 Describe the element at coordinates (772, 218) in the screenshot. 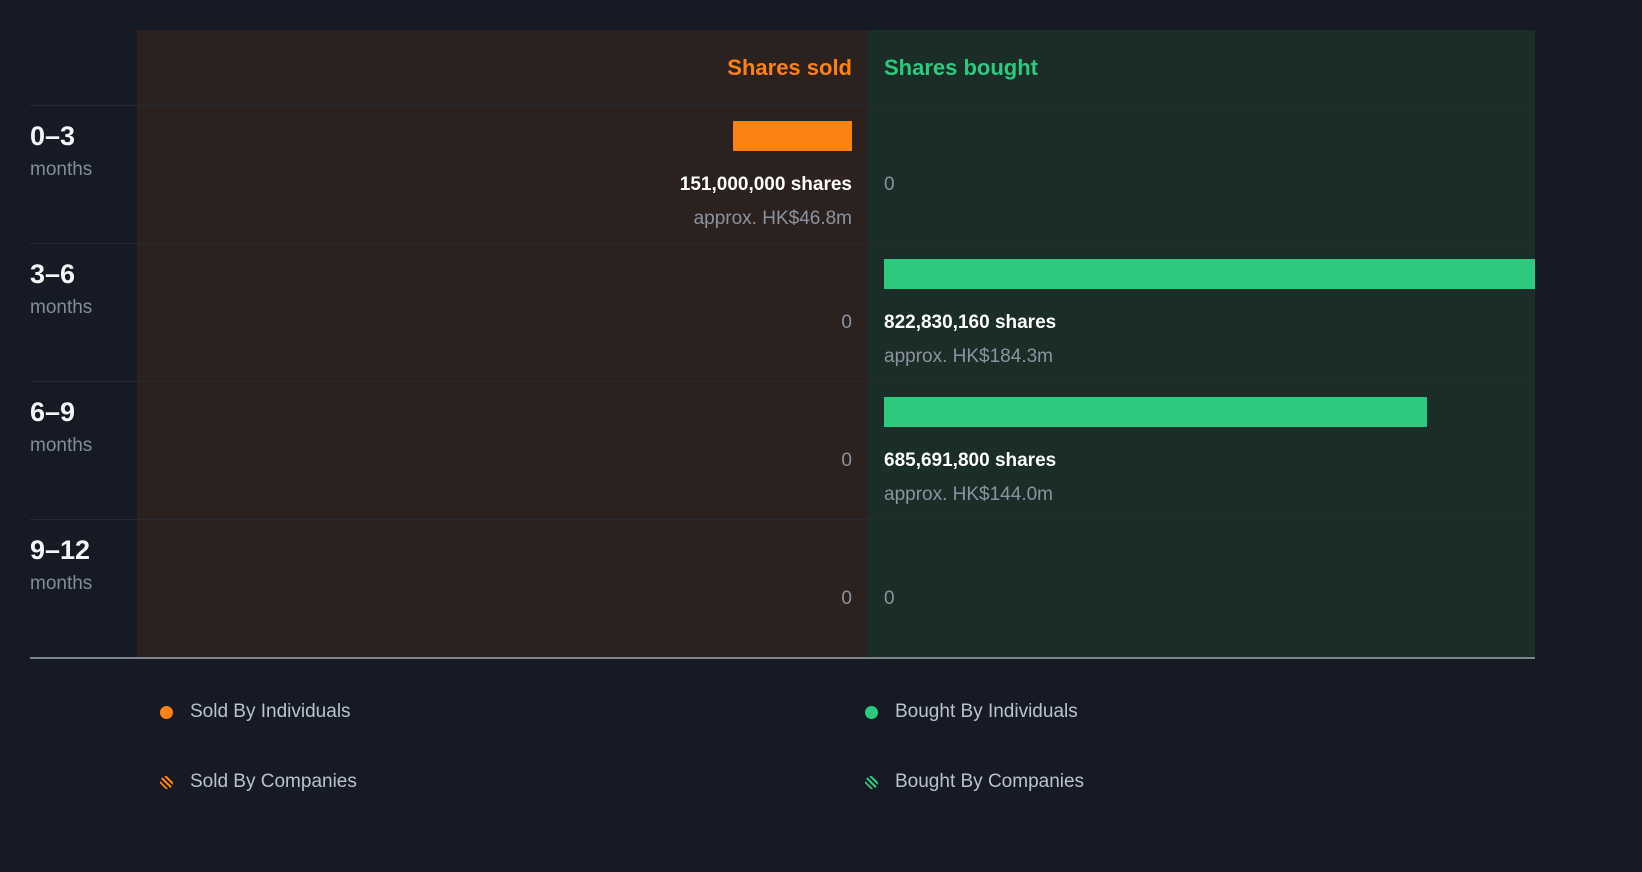

I see `sold-approx-value: approx. HK$46.8m` at that location.